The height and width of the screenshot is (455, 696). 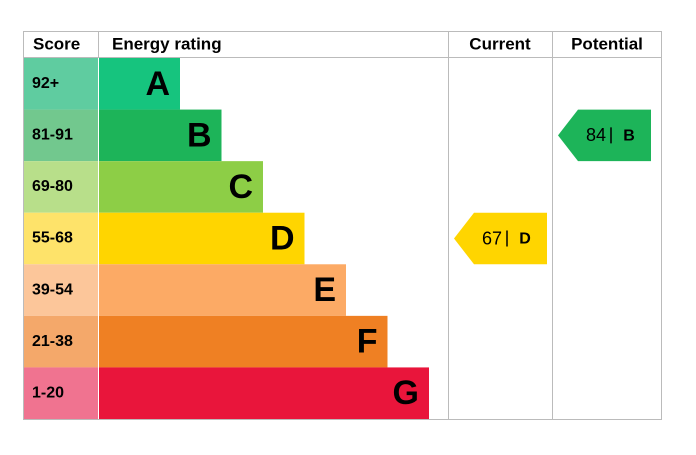 I want to click on score-label: 69-80, so click(x=52, y=186).